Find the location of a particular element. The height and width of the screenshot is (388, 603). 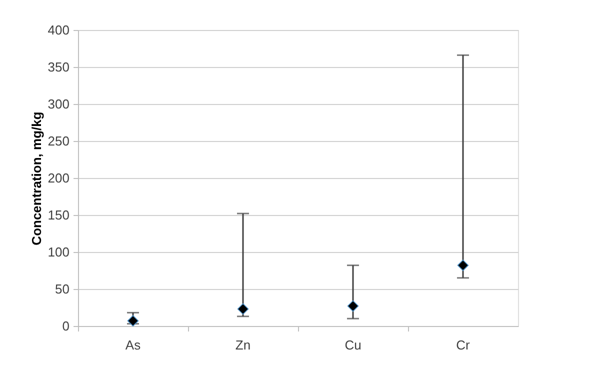

y-tick-label: 0 is located at coordinates (66, 326).